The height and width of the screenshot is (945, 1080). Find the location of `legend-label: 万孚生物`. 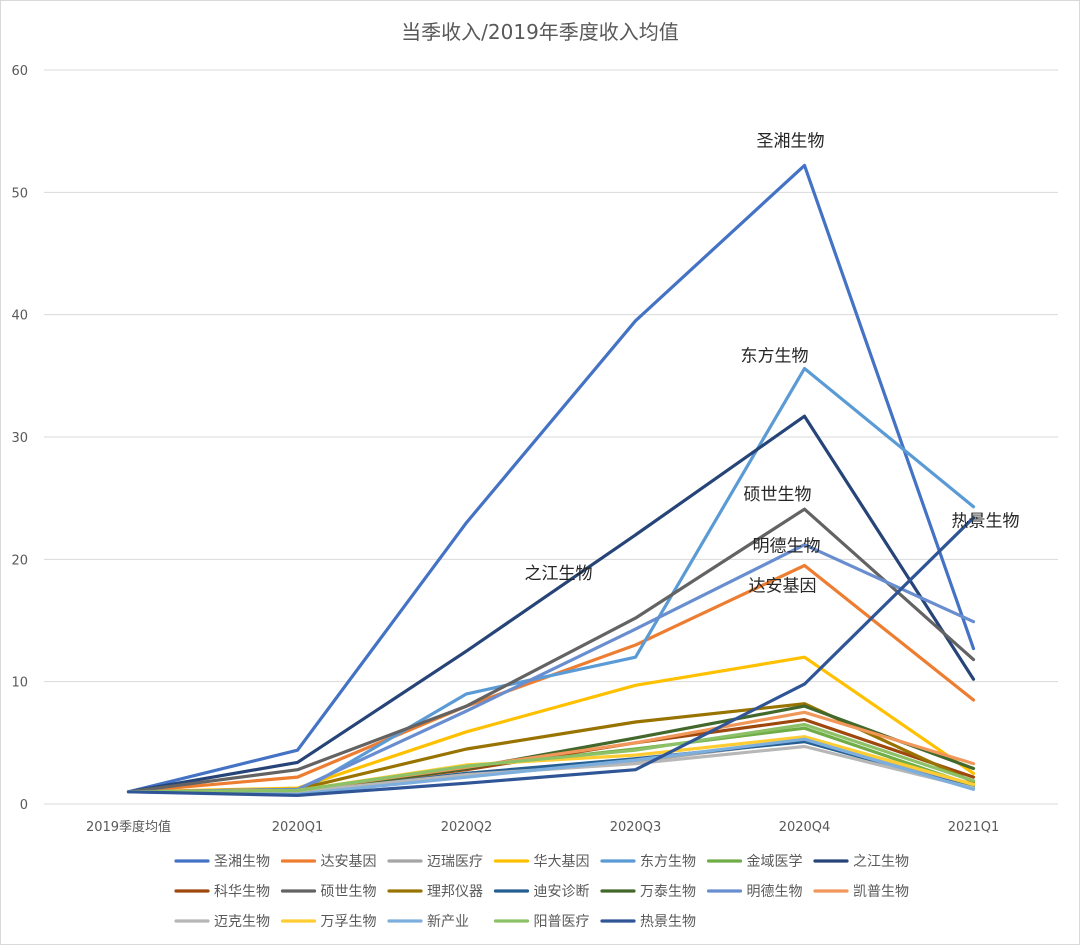

legend-label: 万孚生物 is located at coordinates (349, 922).